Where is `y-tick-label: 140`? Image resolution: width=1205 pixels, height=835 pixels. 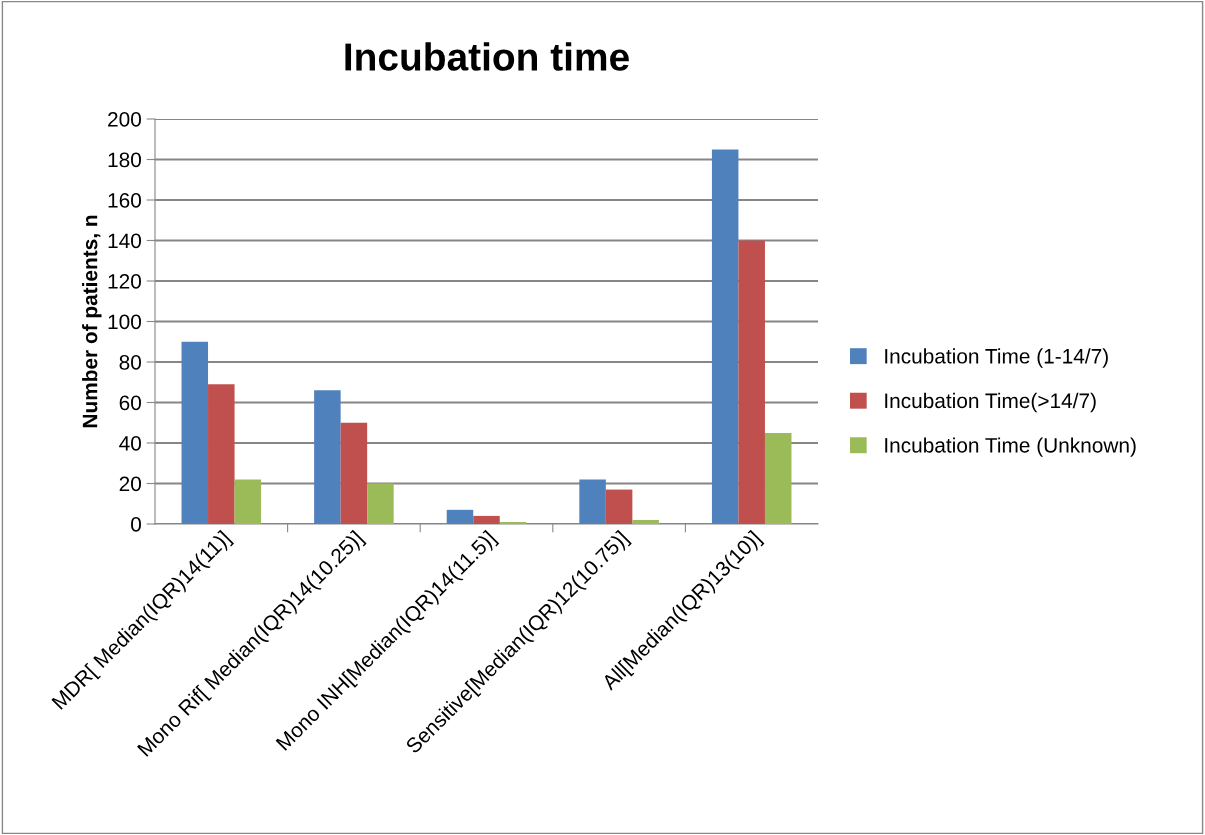 y-tick-label: 140 is located at coordinates (124, 241).